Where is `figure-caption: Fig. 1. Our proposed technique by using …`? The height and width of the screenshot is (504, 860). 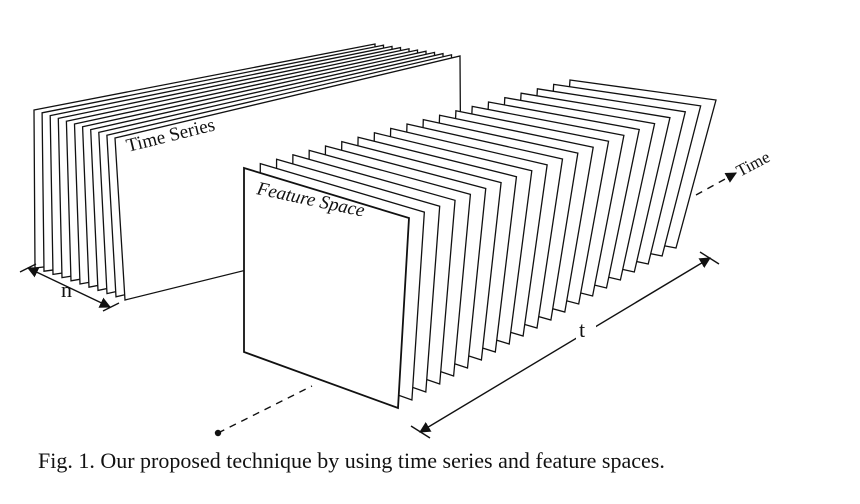
figure-caption: Fig. 1. Our proposed technique by using … is located at coordinates (351, 460).